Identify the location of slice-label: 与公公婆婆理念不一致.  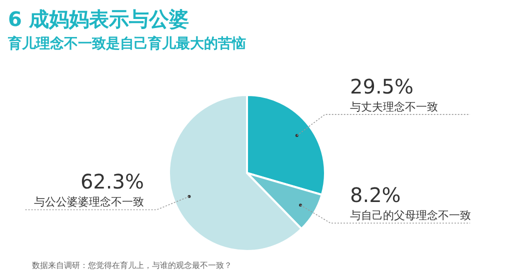
(89, 202).